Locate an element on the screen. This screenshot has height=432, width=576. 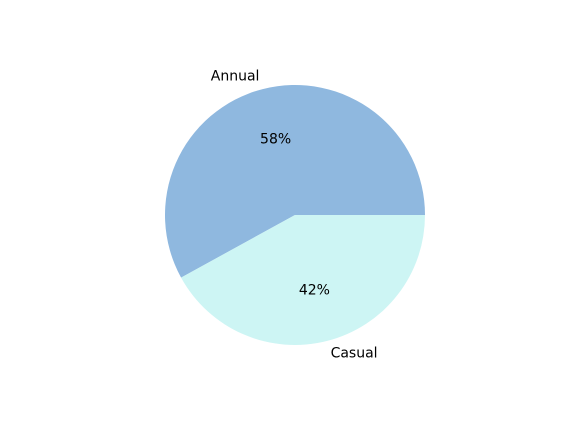
percent-label-annual: 58% is located at coordinates (275, 139).